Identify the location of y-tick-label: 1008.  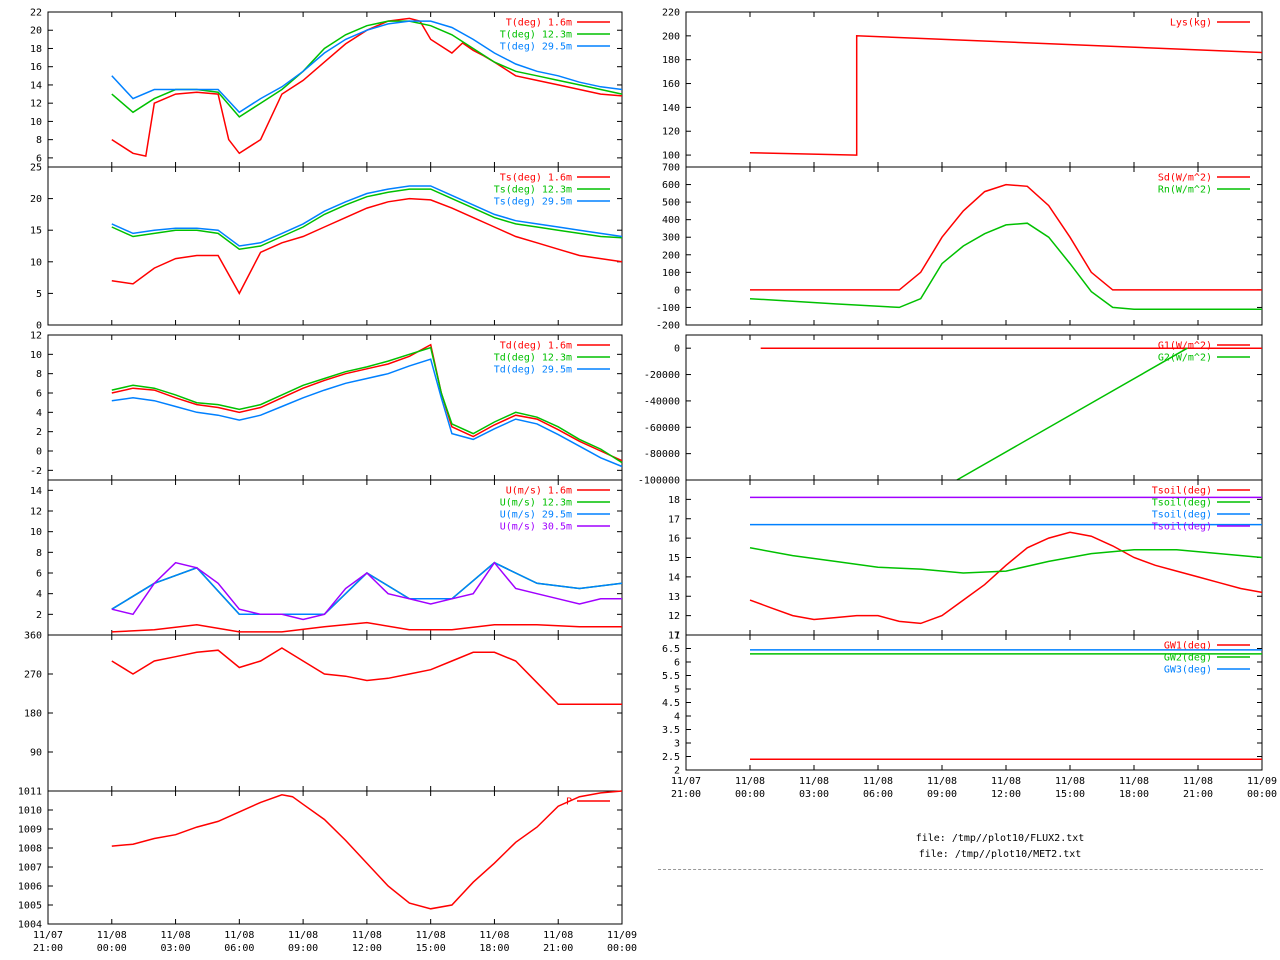
(30, 849).